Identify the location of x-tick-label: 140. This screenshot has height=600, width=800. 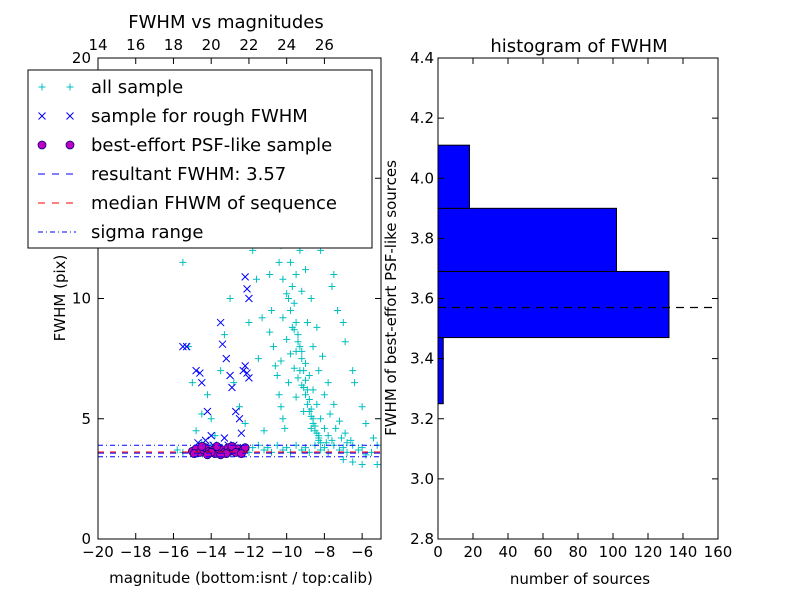
(683, 552).